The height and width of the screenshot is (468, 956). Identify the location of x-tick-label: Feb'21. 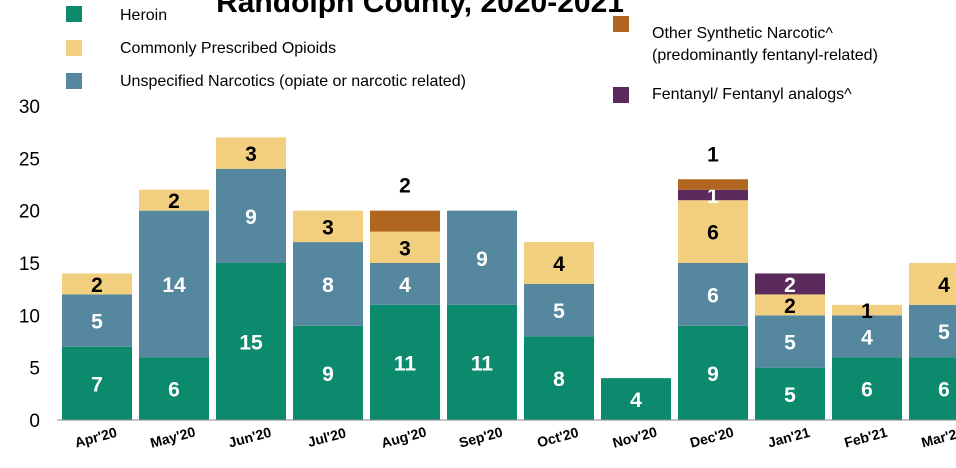
(865, 437).